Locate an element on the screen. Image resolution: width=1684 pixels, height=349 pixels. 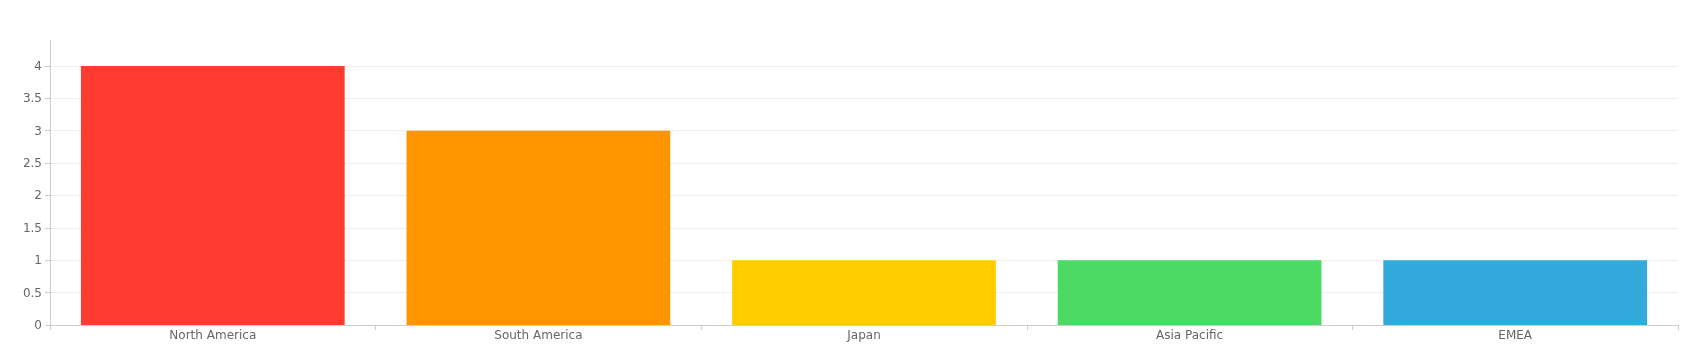
y-tick-label: 1 is located at coordinates (38, 260).